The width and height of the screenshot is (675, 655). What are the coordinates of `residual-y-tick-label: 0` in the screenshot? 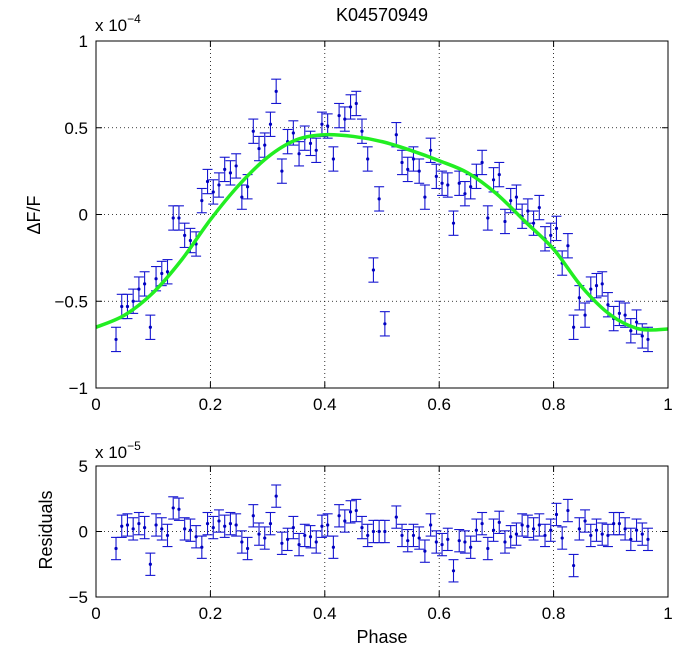 It's located at (83, 532).